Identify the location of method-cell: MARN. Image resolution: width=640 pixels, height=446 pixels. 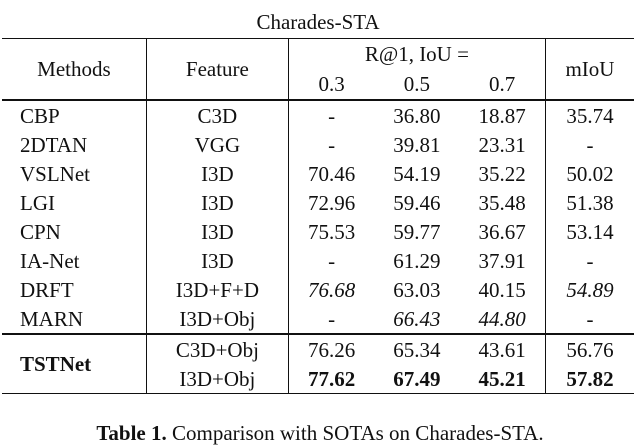
(74, 319).